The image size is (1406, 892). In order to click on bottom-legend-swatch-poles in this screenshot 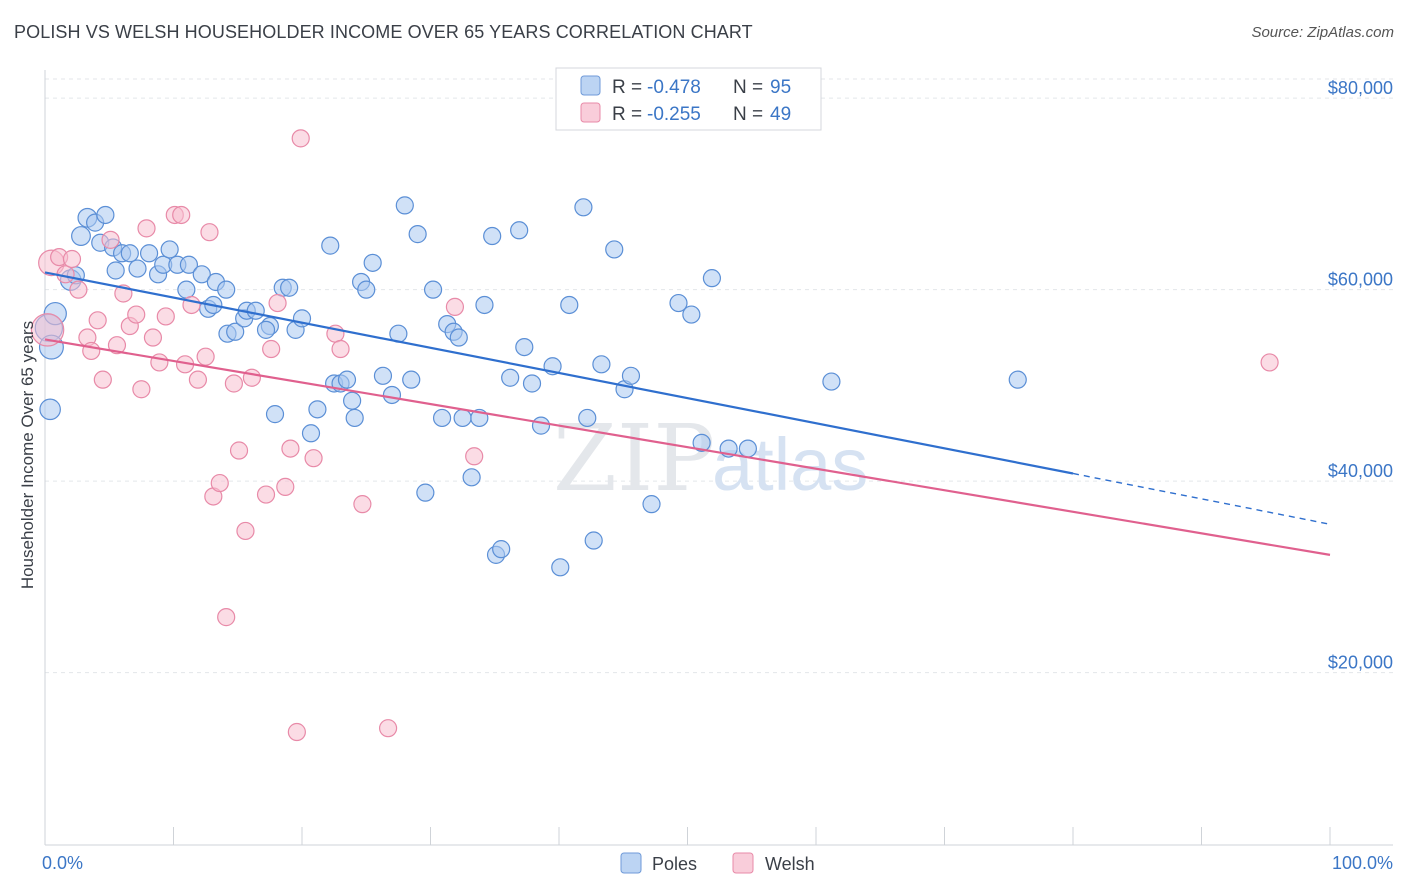, I will do `click(631, 863)`.